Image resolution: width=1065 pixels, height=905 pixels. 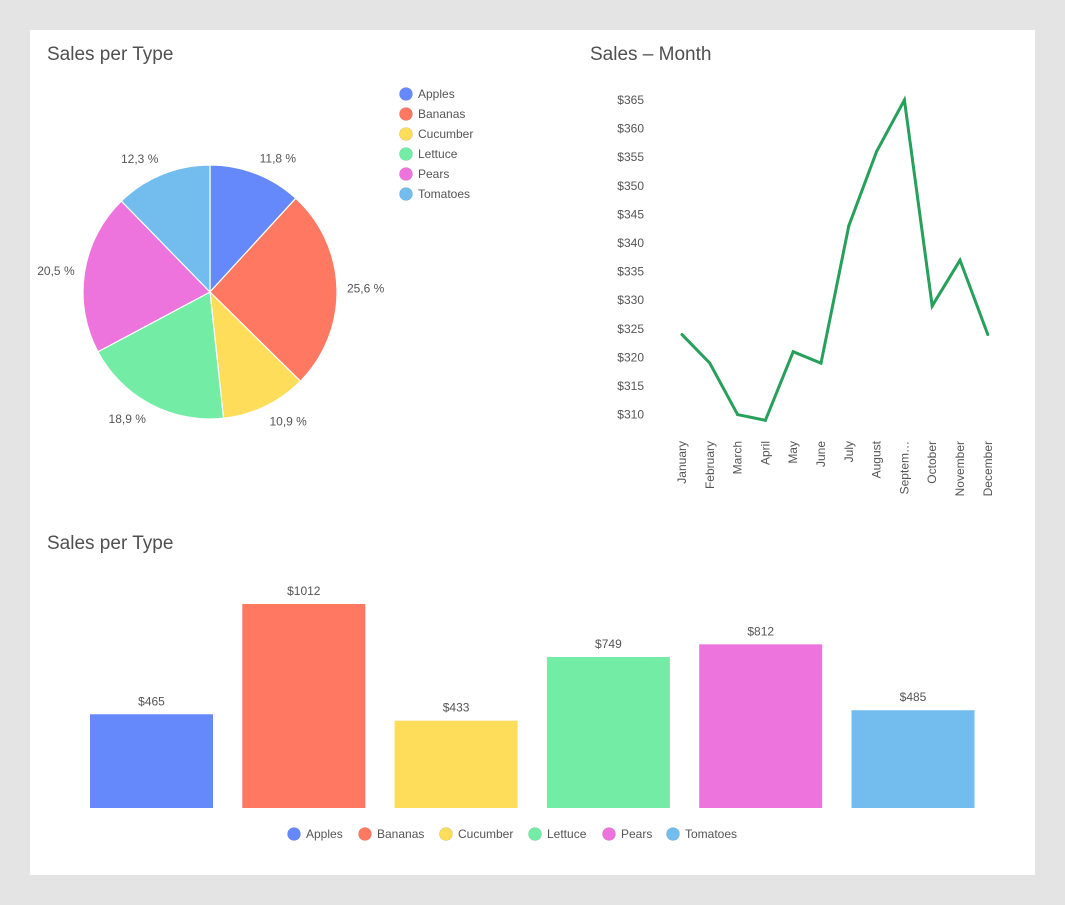 What do you see at coordinates (630, 415) in the screenshot?
I see `line-y-tick-310: $310` at bounding box center [630, 415].